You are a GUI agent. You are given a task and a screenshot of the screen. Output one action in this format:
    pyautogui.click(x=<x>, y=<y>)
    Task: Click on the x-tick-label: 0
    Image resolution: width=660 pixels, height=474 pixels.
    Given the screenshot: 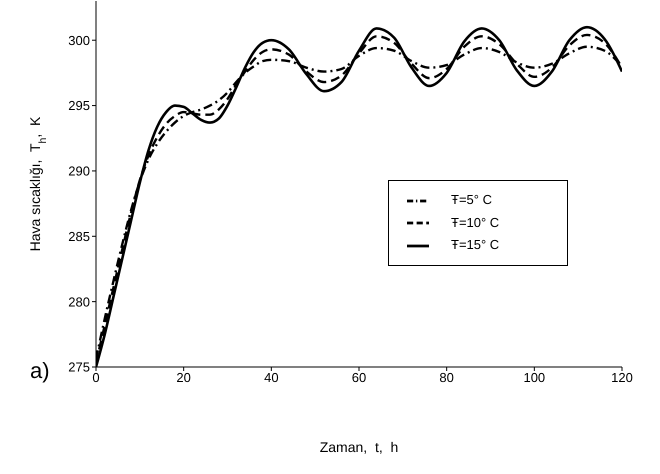 What is the action you would take?
    pyautogui.click(x=96, y=378)
    